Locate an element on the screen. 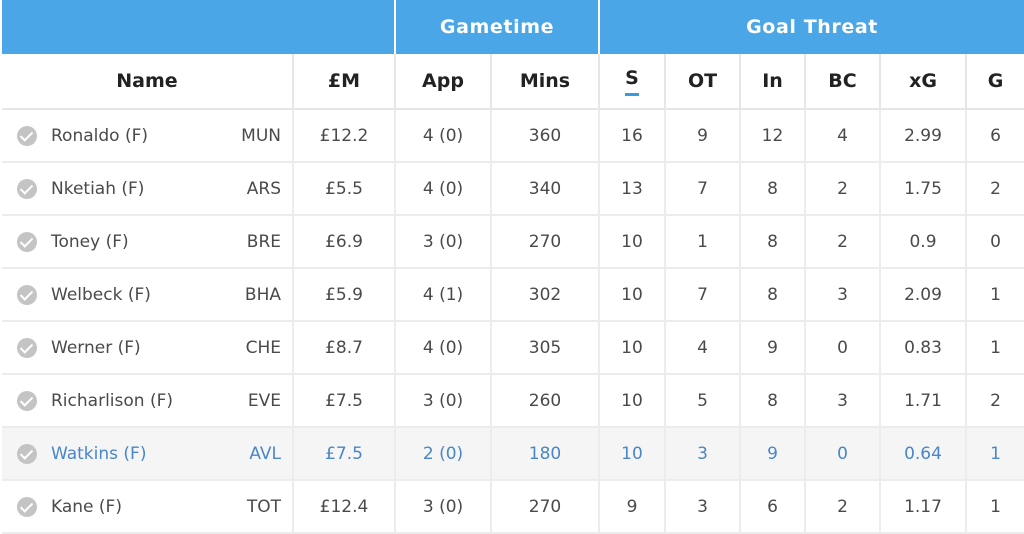 This screenshot has width=1024, height=534. team-code: TOT is located at coordinates (263, 506).